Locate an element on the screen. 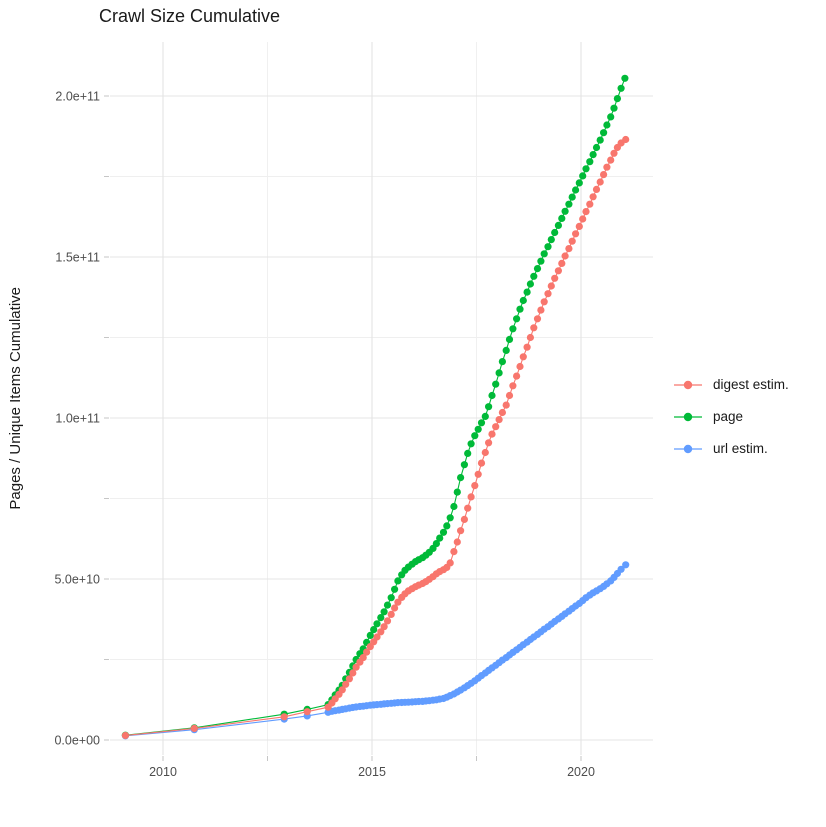  legend-item-digest-estim-: digest estim. is located at coordinates (730, 384).